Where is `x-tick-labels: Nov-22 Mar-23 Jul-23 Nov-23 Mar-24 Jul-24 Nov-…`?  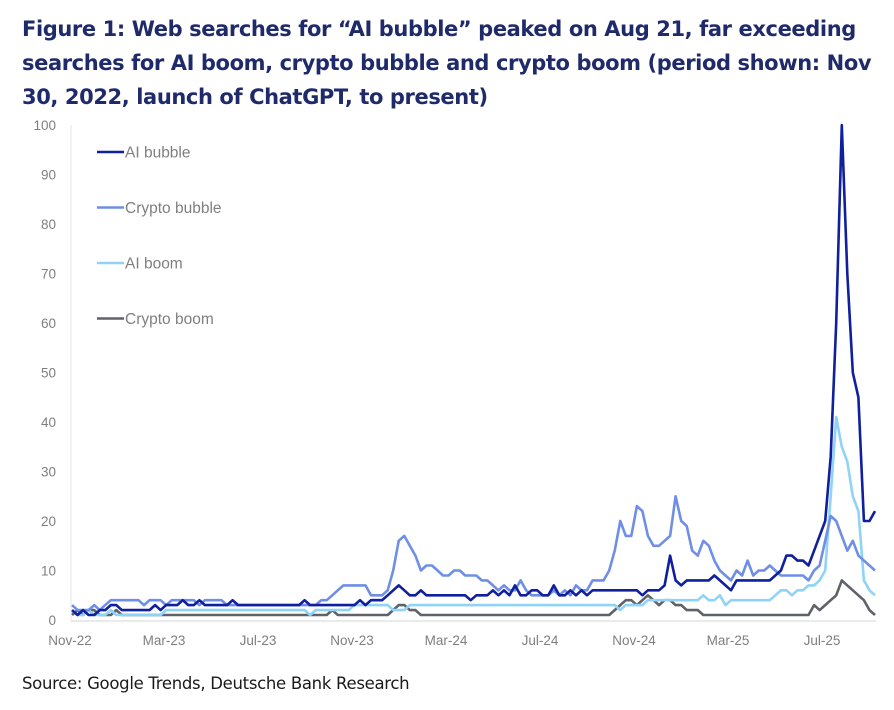 x-tick-labels: Nov-22 Mar-23 Jul-23 Nov-23 Mar-24 Jul-24 Nov-… is located at coordinates (444, 640).